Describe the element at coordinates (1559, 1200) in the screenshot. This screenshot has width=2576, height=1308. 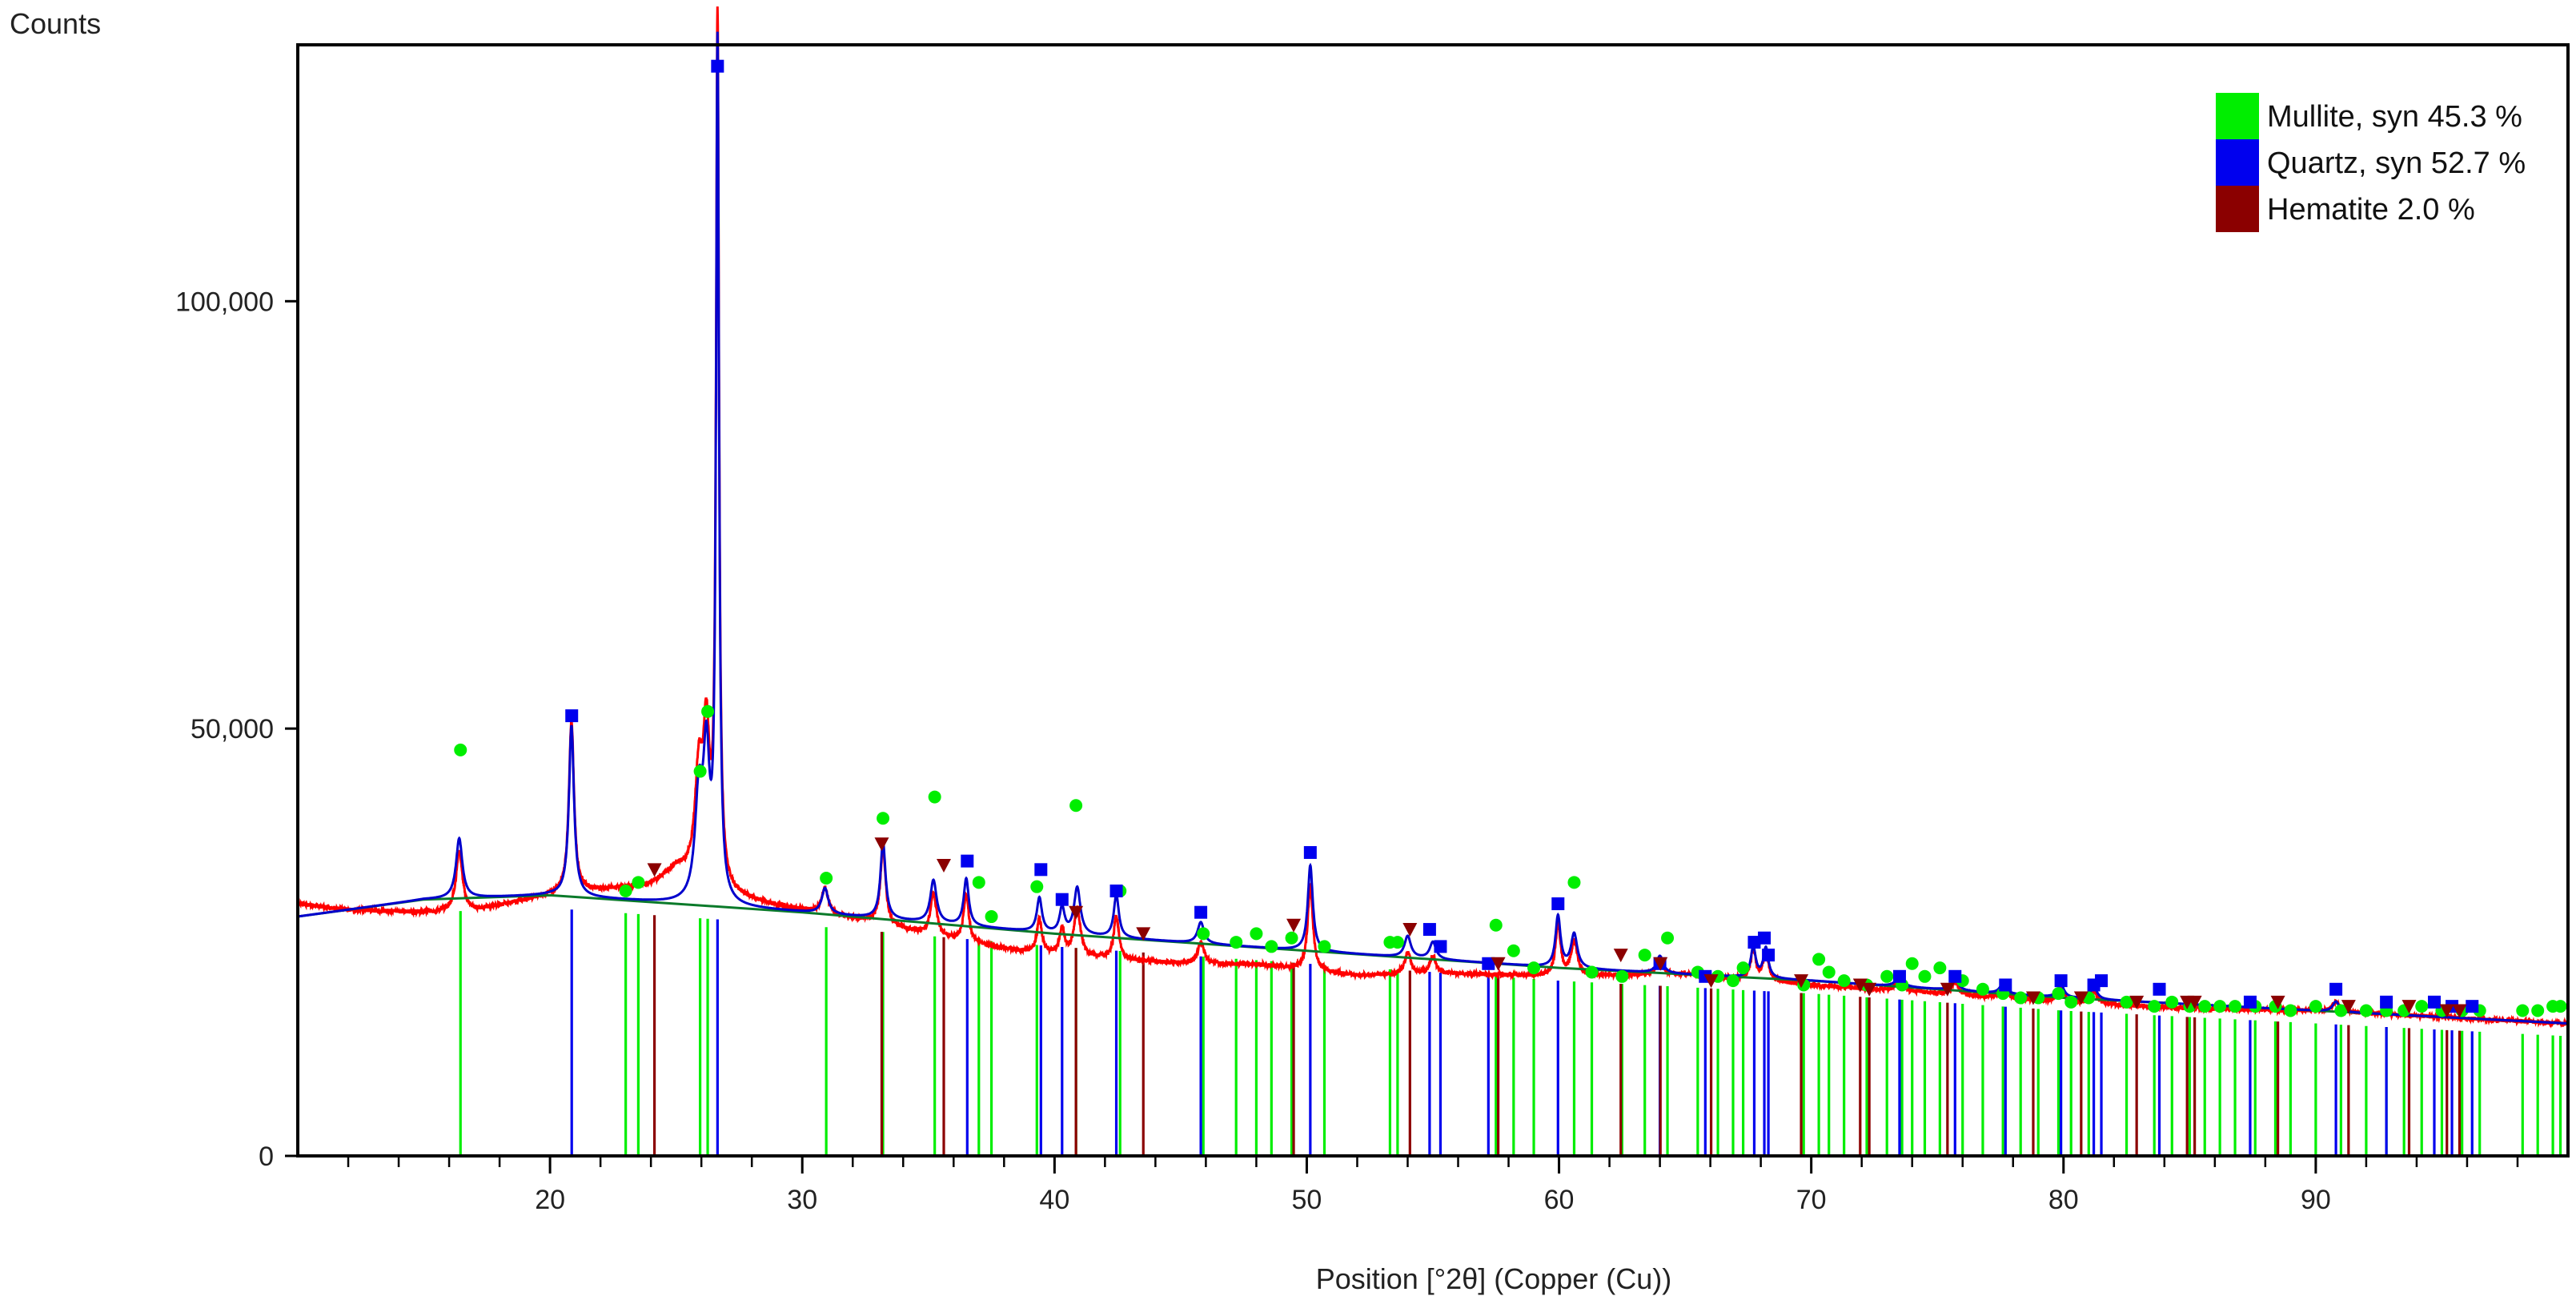
I see `x-tick-label-60: 60` at that location.